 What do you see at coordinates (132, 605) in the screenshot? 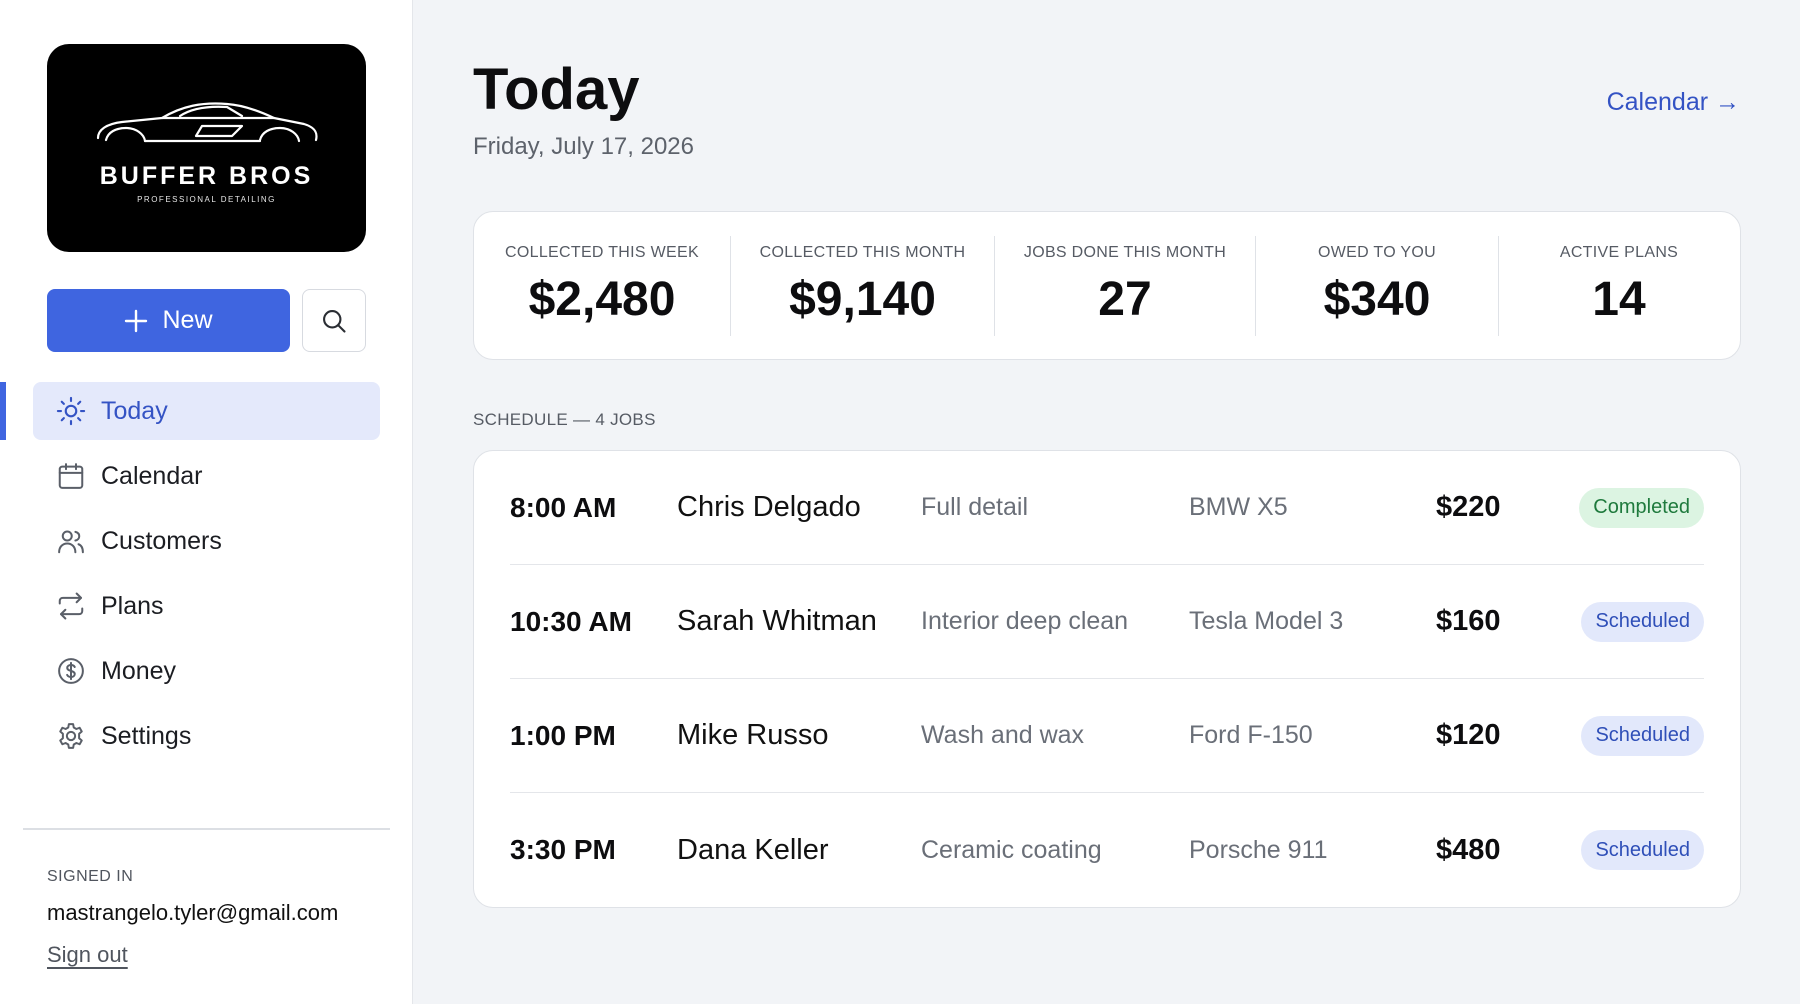
I see `sidebar-item-label: Plans` at bounding box center [132, 605].